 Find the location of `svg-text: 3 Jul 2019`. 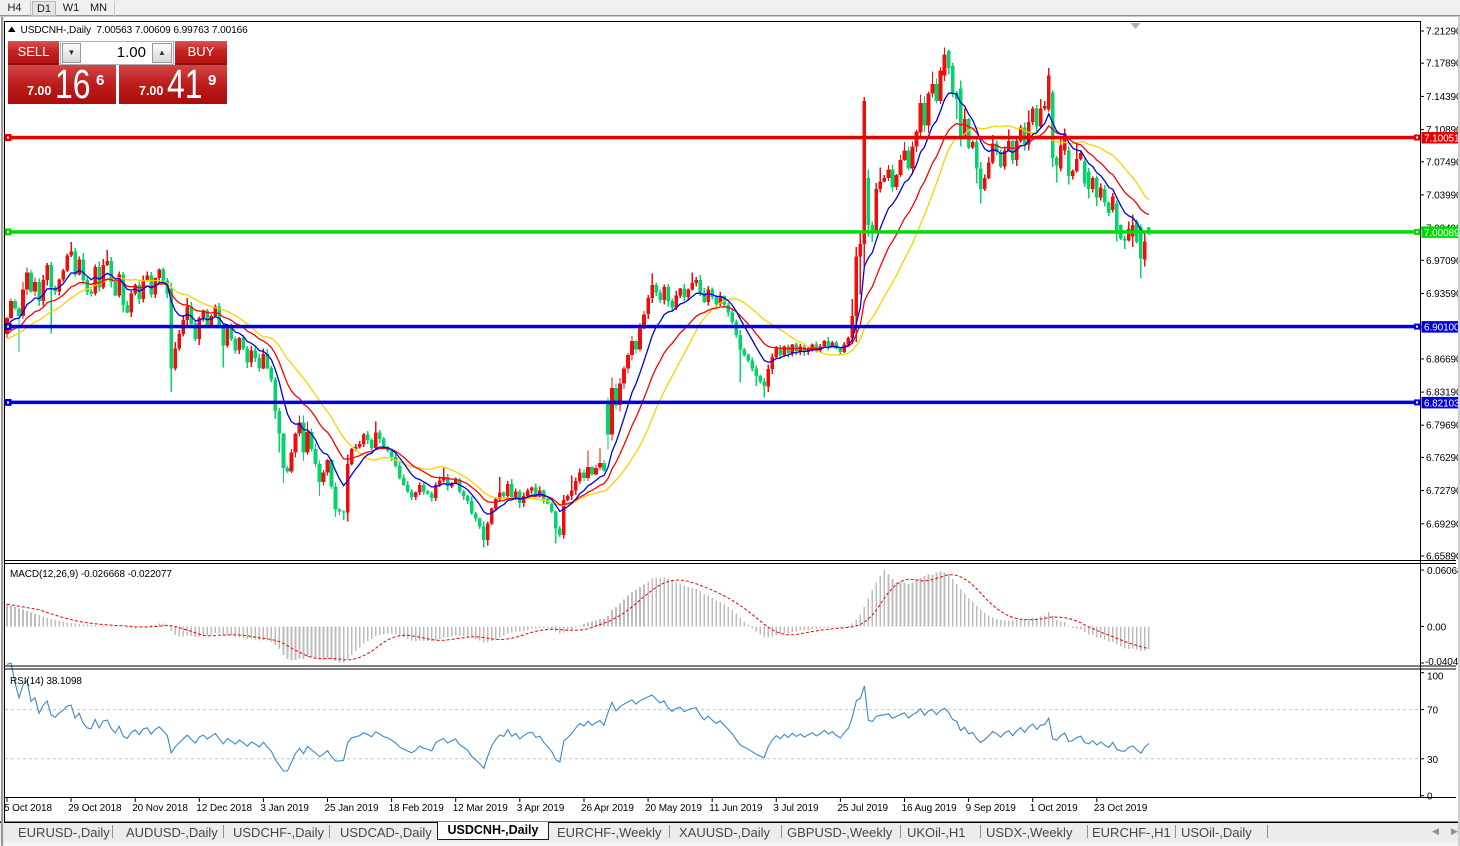

svg-text: 3 Jul 2019 is located at coordinates (796, 808).